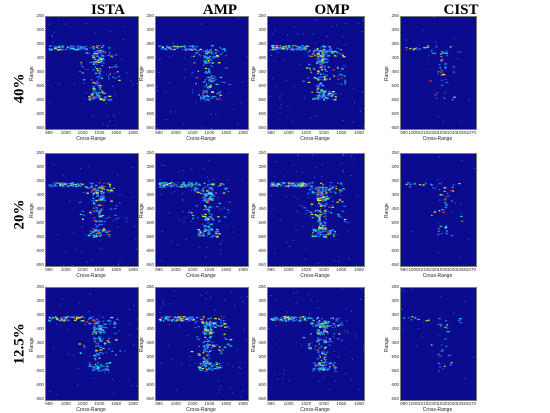 Image resolution: width=550 pixels, height=413 pixels. What do you see at coordinates (341, 403) in the screenshot?
I see `x-tick-label: 1060` at bounding box center [341, 403].